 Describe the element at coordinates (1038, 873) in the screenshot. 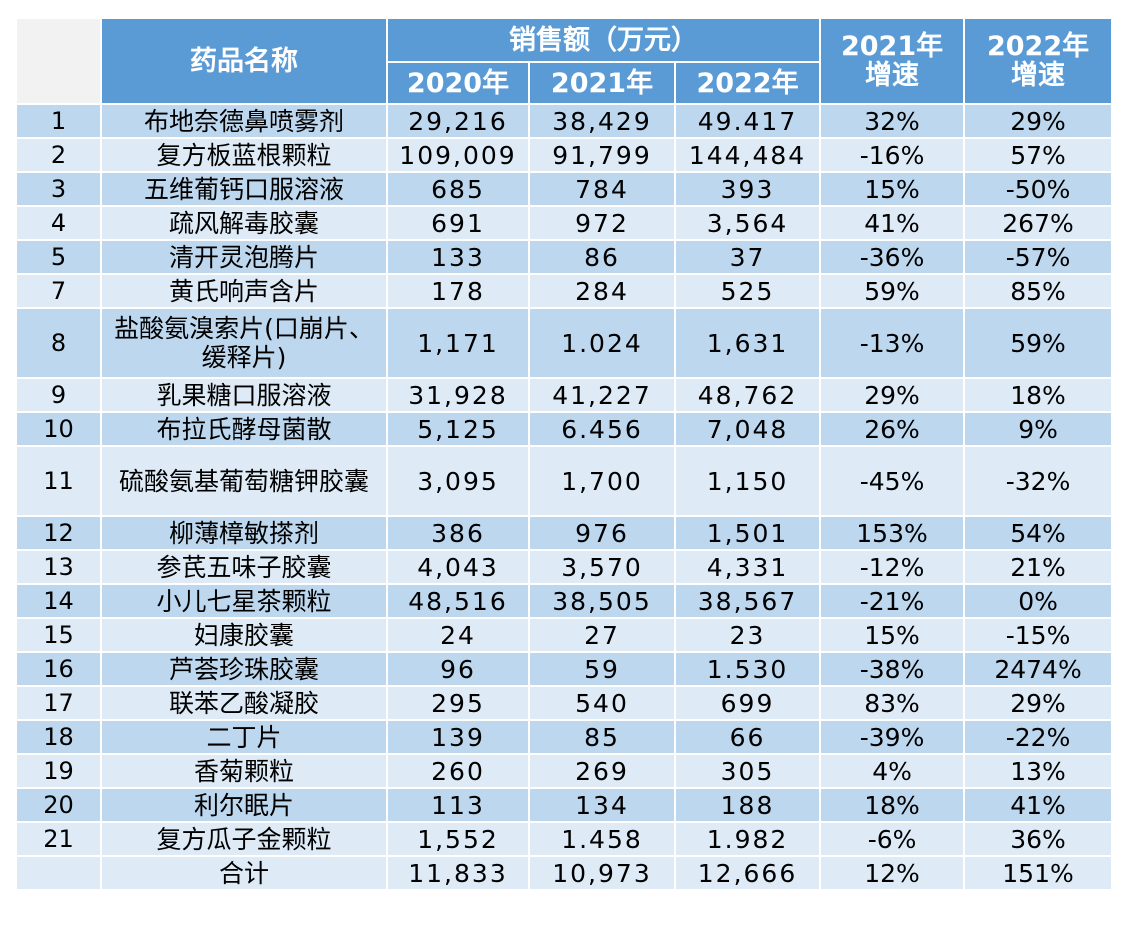

I see `total-growth-2022-cell: 151%` at that location.